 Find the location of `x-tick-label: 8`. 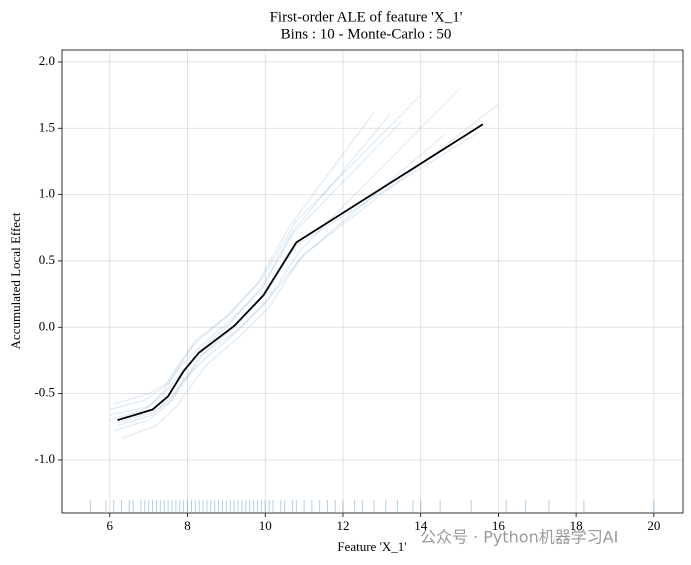

x-tick-label: 8 is located at coordinates (187, 525).